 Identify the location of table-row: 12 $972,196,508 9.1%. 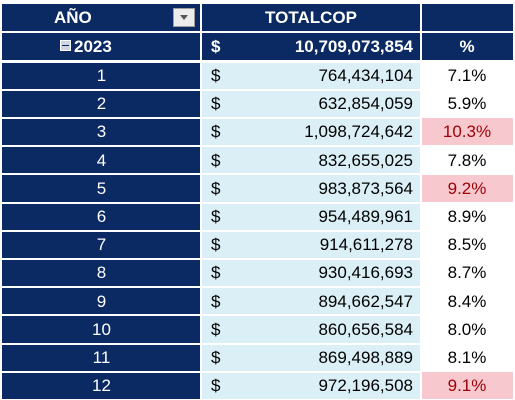
(257, 385).